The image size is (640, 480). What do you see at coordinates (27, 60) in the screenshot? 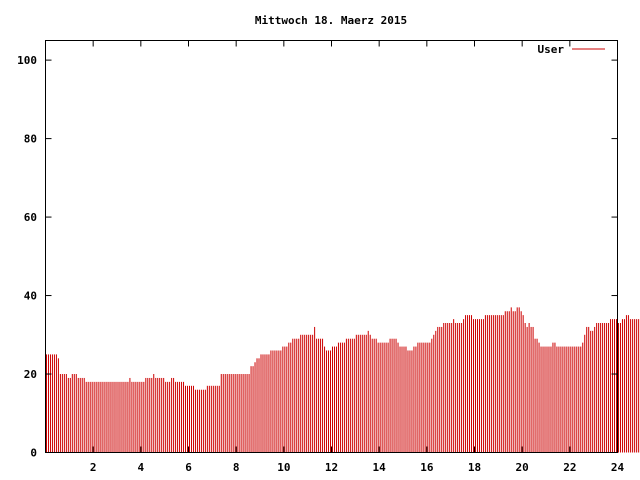
I see `y-tick-label: 100` at bounding box center [27, 60].